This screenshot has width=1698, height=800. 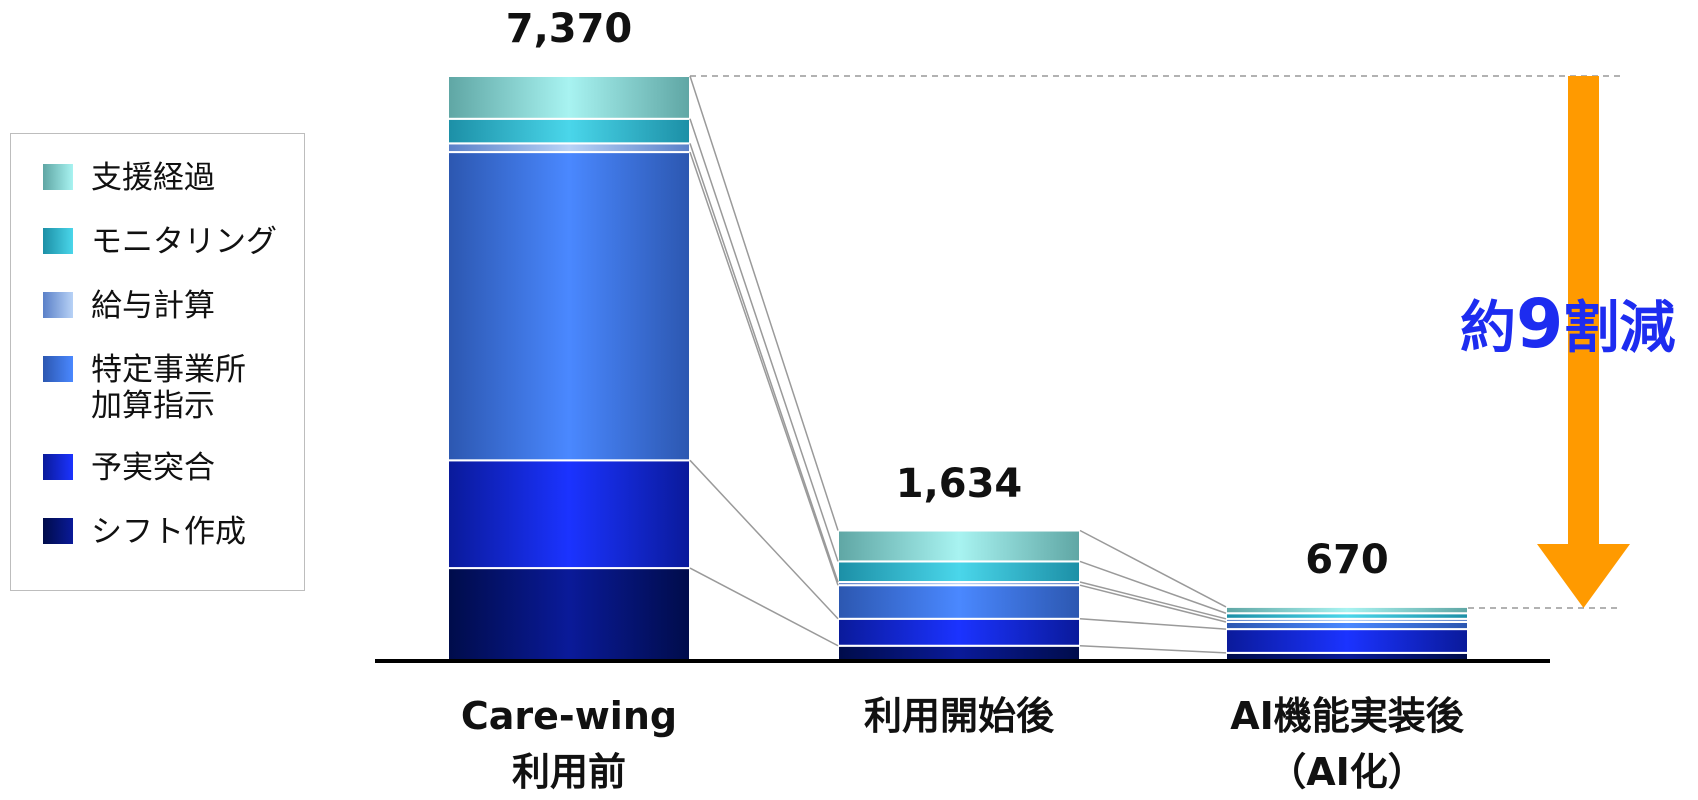 I want to click on legend-label: モニタリング, so click(x=184, y=242).